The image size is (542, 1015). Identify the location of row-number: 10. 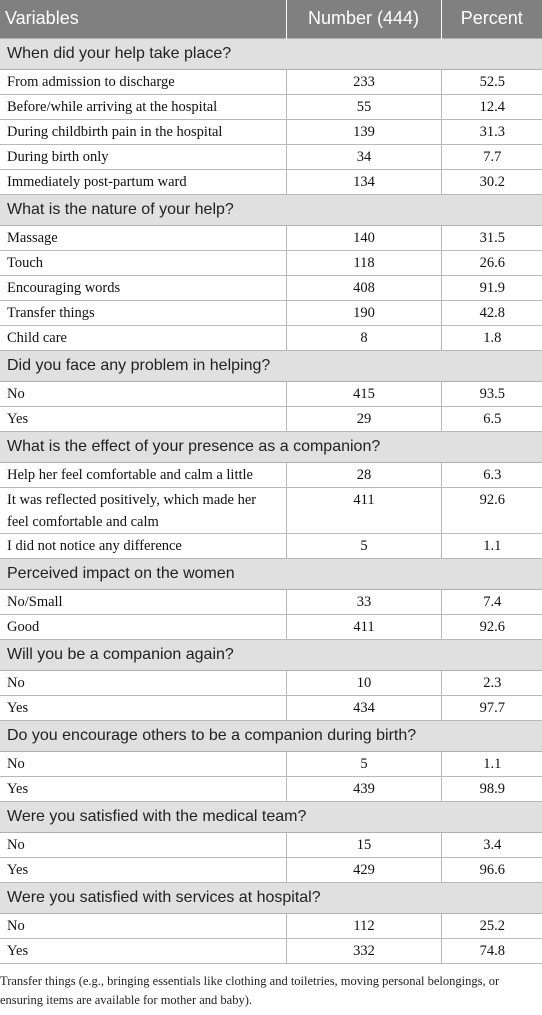
(364, 683).